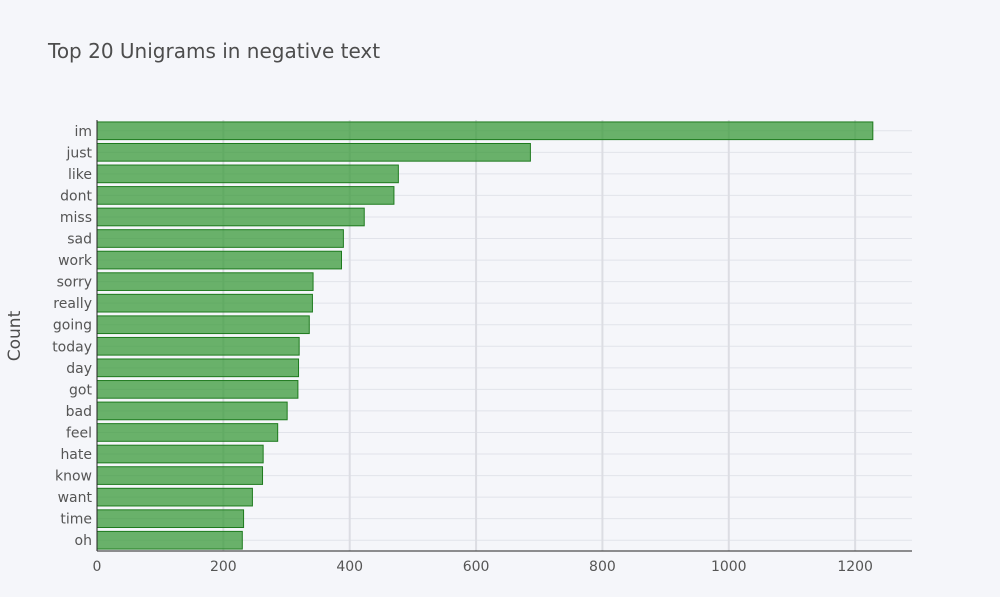  I want to click on y-tick-label: just, so click(78, 153).